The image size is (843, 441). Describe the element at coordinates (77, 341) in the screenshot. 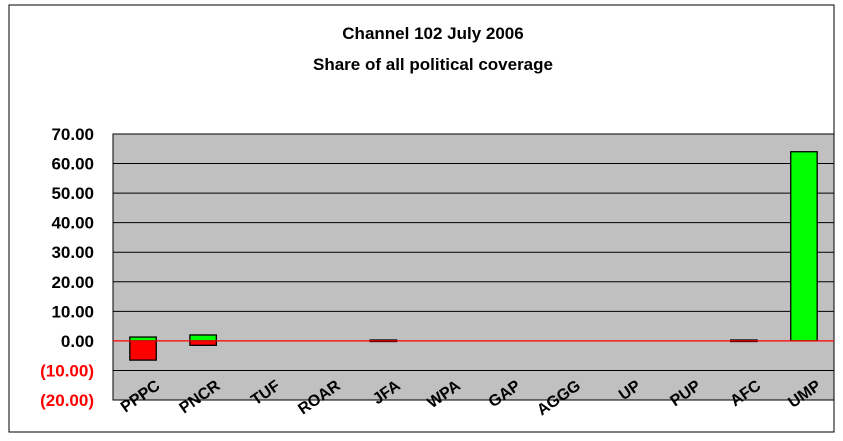

I see `y-tick-label: 0.00` at that location.